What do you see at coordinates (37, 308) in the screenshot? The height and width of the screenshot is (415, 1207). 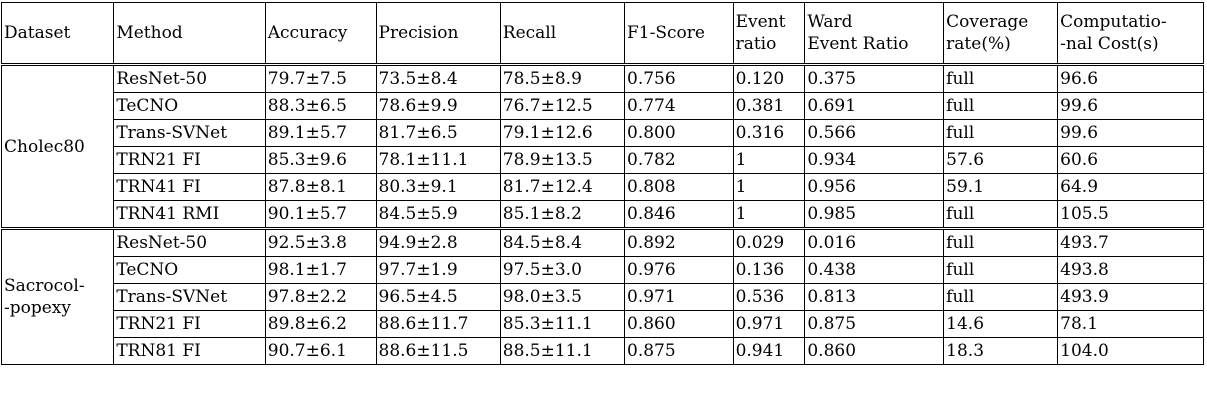 I see `dataset-name-line: -popexy` at bounding box center [37, 308].